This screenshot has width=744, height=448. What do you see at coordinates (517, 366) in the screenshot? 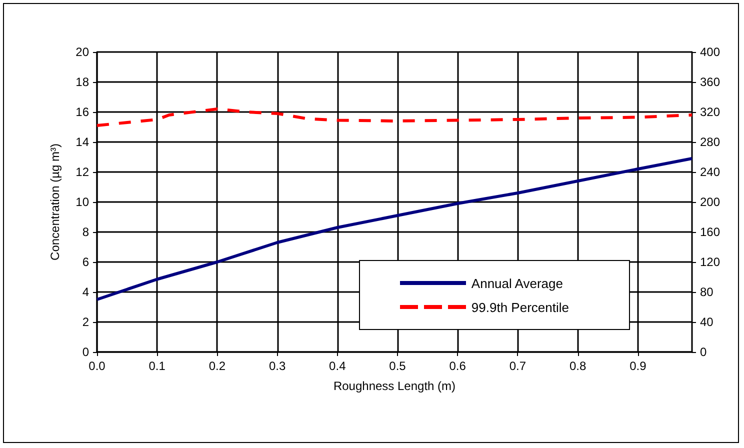
I see `x-tick-label: 0.7` at bounding box center [517, 366].